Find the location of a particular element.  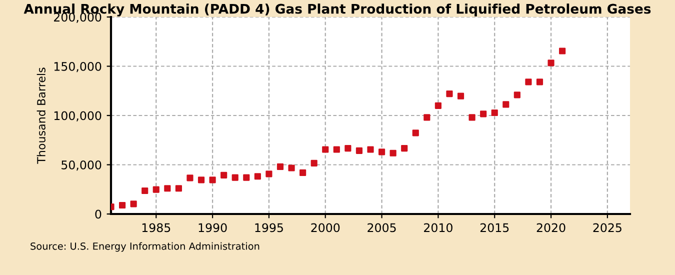

x-tick-label: 2015 is located at coordinates (494, 227).